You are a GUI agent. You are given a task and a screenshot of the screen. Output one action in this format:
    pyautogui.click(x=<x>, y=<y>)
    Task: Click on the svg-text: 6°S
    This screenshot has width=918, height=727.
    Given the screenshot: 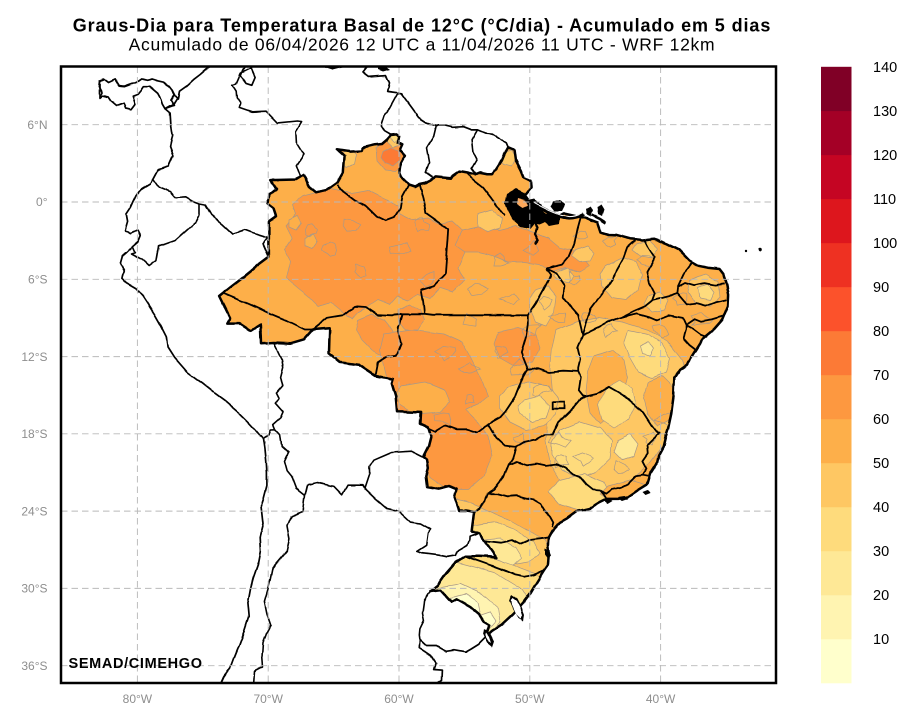 What is the action you would take?
    pyautogui.click(x=37, y=280)
    